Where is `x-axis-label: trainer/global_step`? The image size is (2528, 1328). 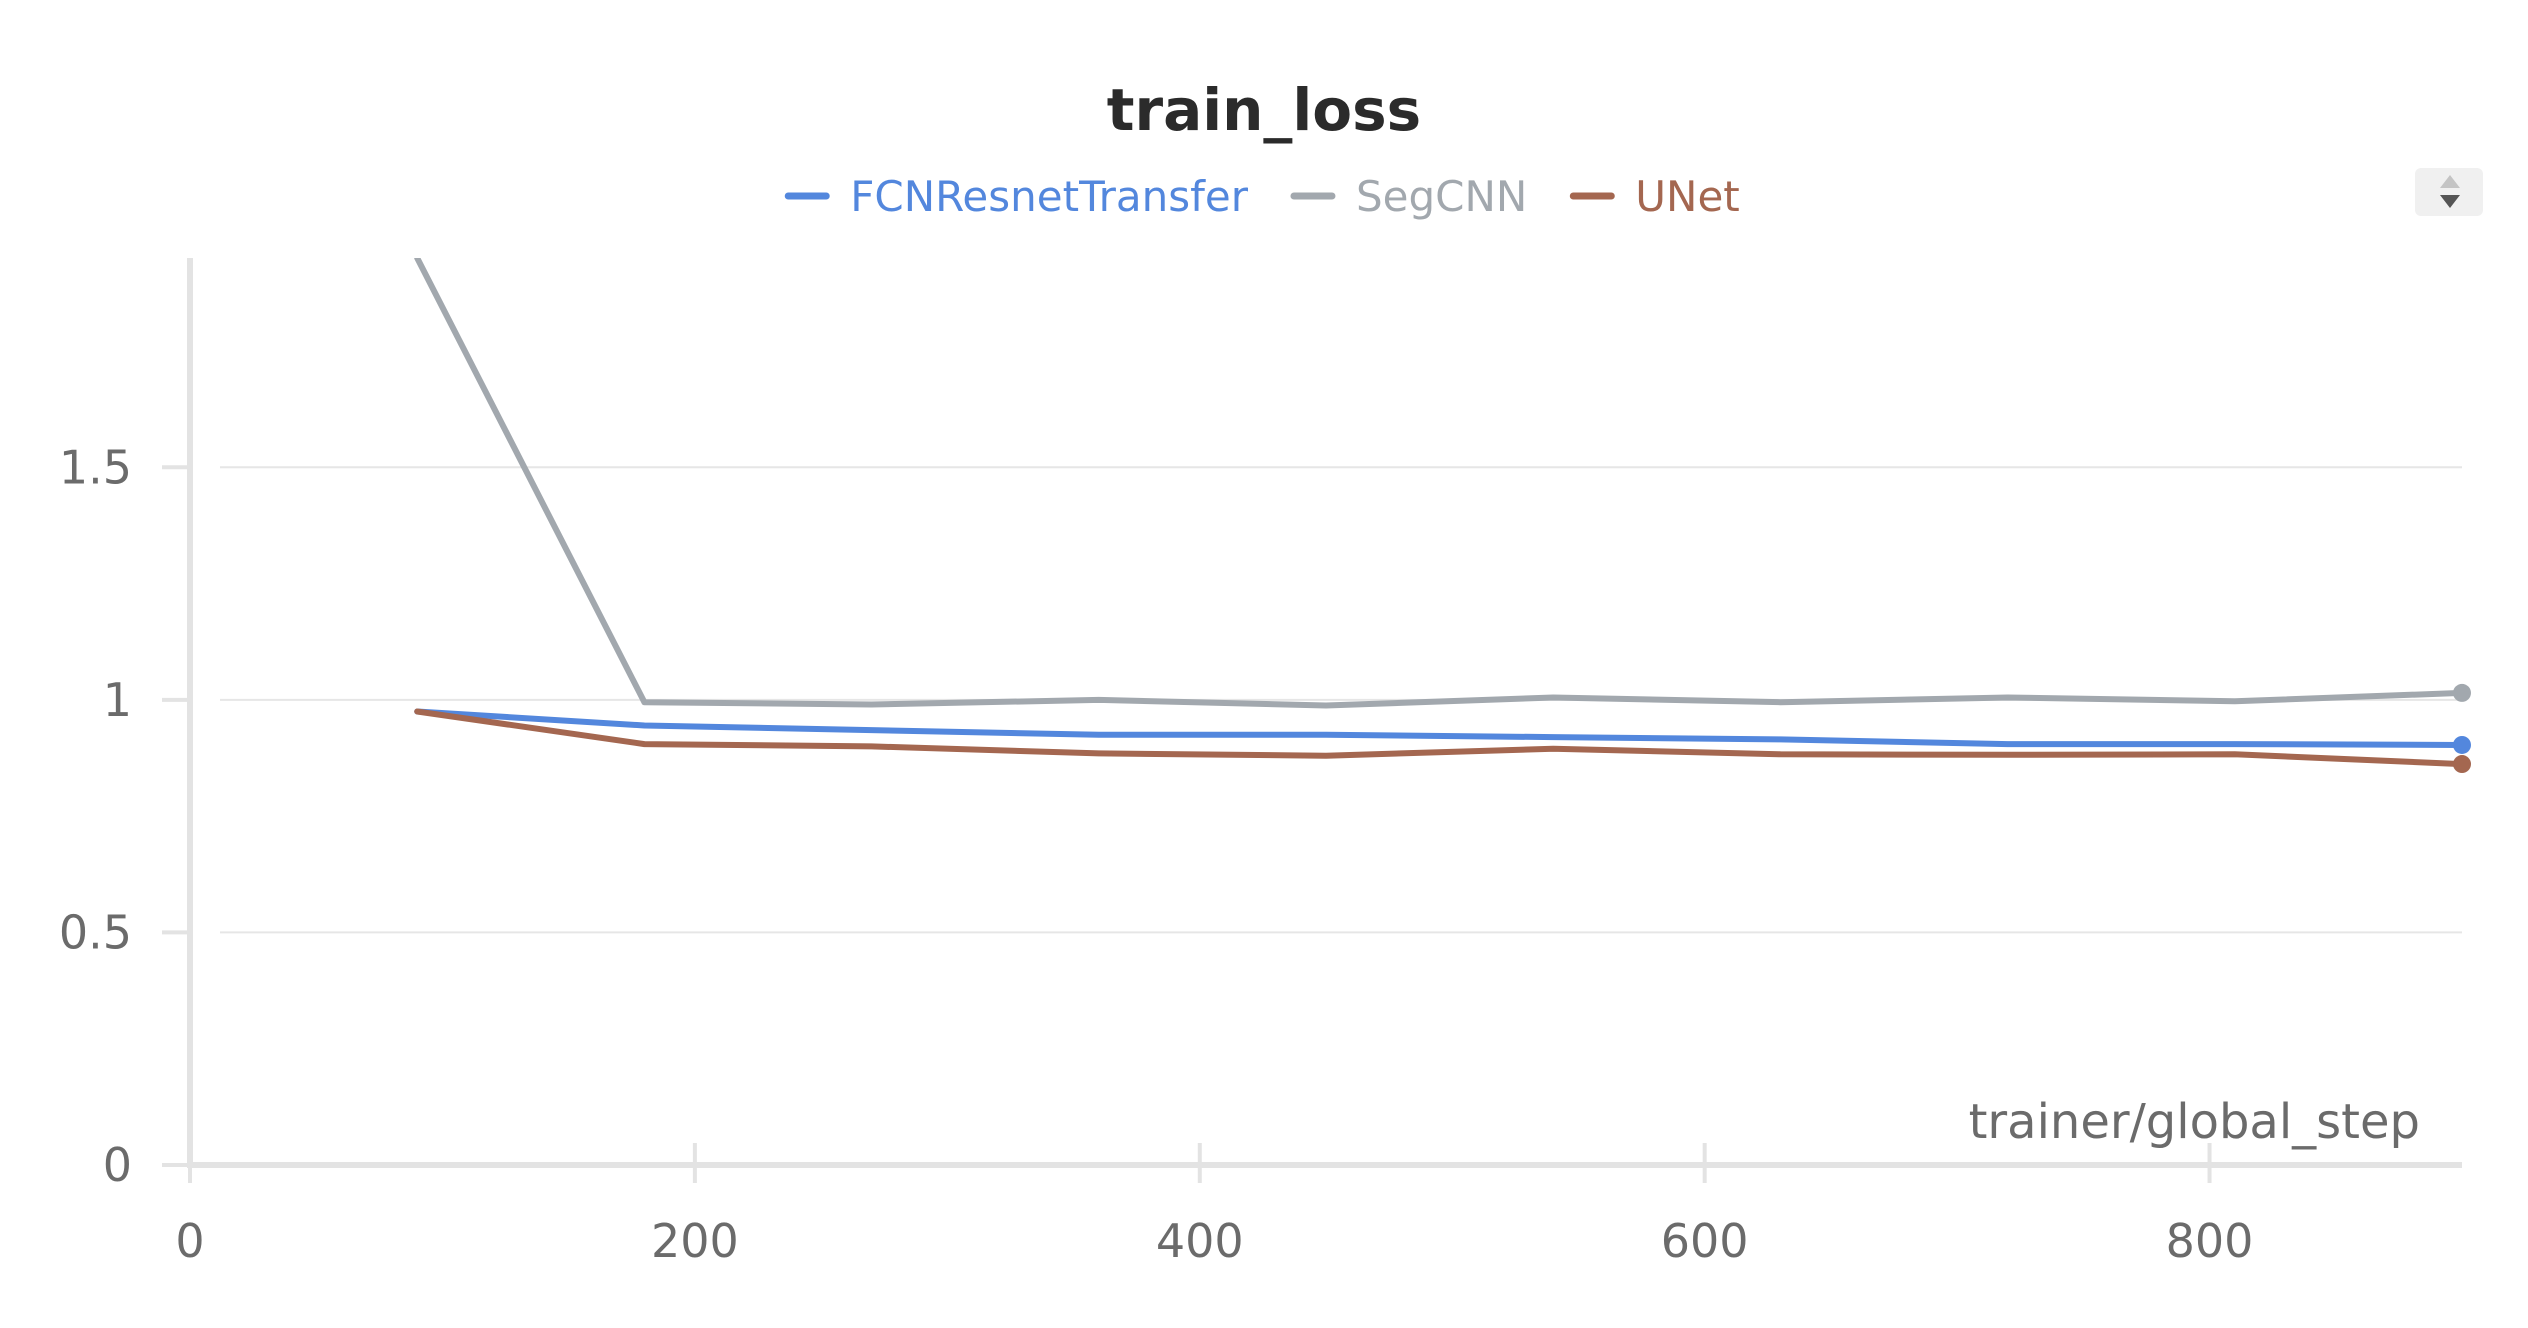
x-axis-label: trainer/global_step is located at coordinates (2194, 1122).